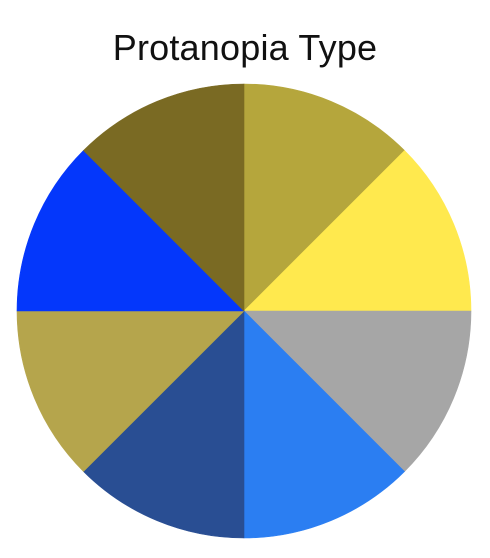  What do you see at coordinates (164, 197) in the screenshot?
I see `wheel-segment-top-left` at bounding box center [164, 197].